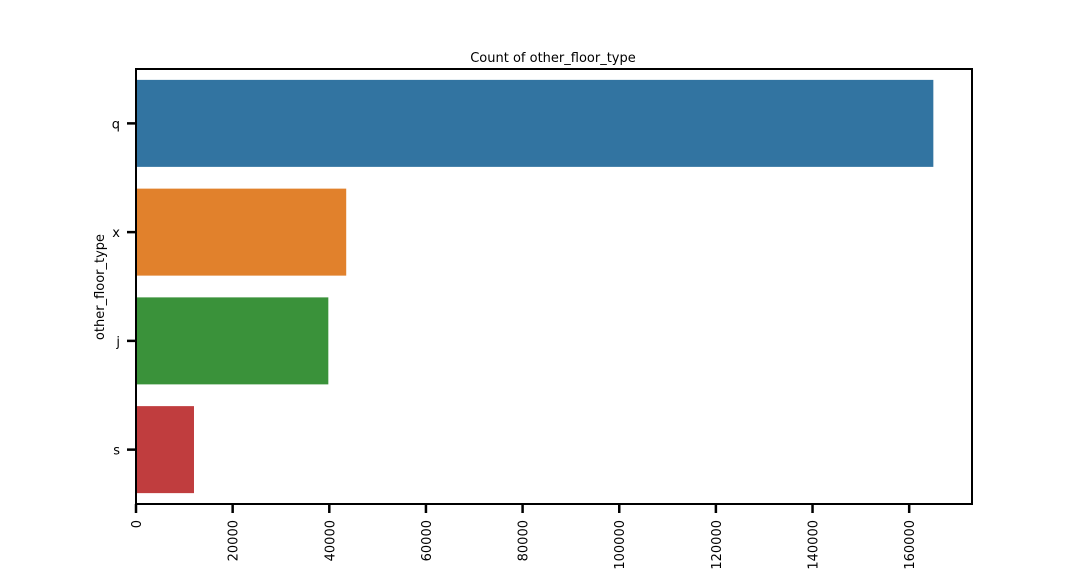 This screenshot has width=1080, height=576. I want to click on x-tick-label-120000: 120000, so click(717, 545).